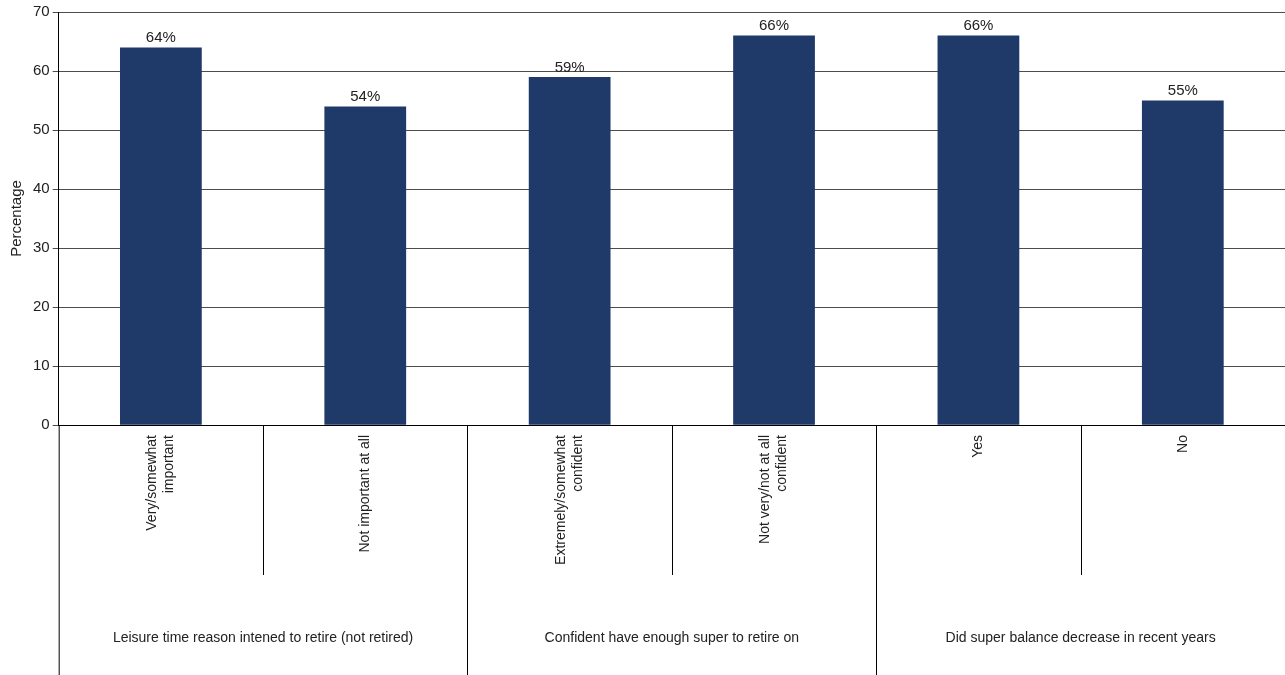  Describe the element at coordinates (365, 96) in the screenshot. I see `data-label: 54%` at that location.